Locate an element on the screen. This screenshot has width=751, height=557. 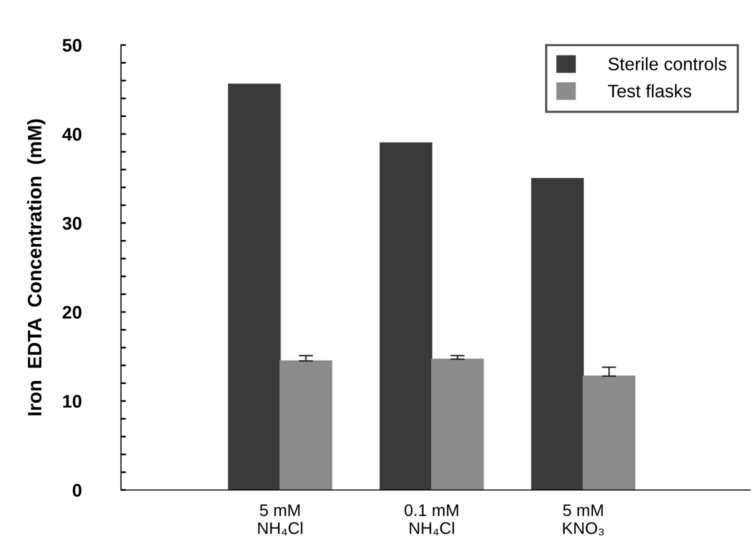
y-tick-label: 0 is located at coordinates (77, 490).